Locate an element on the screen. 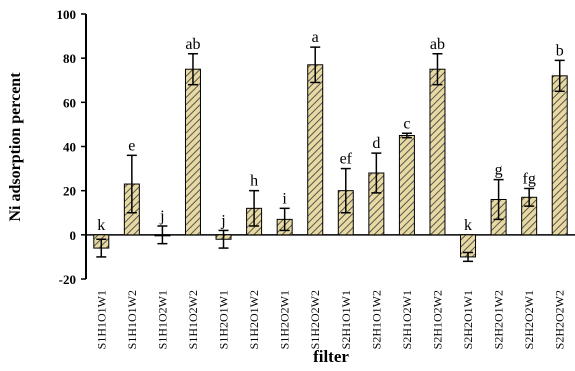 The image size is (575, 371). significance-label: i is located at coordinates (284, 198).